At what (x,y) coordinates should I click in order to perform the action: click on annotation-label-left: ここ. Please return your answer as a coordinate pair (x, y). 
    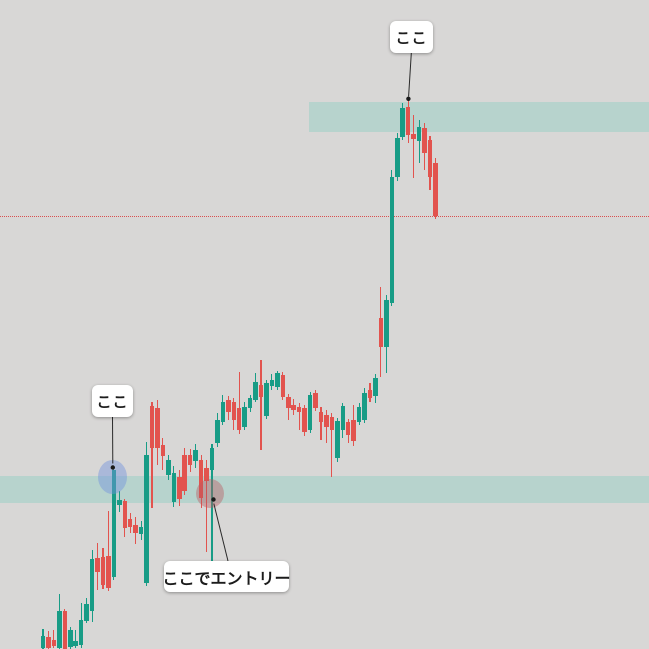
    Looking at the image, I should click on (112, 401).